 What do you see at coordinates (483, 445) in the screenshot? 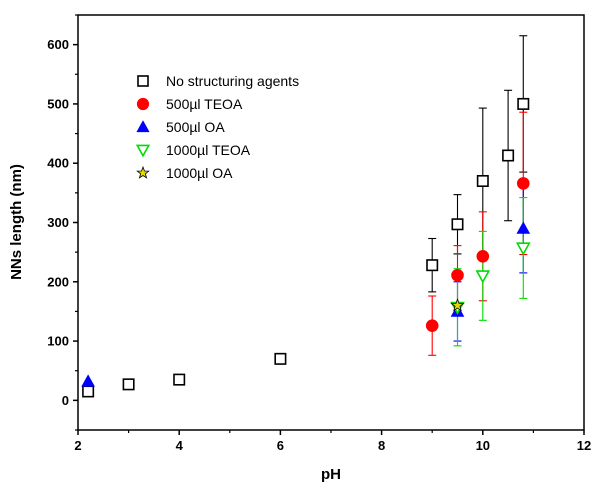
I see `x-tick-label: 10` at bounding box center [483, 445].